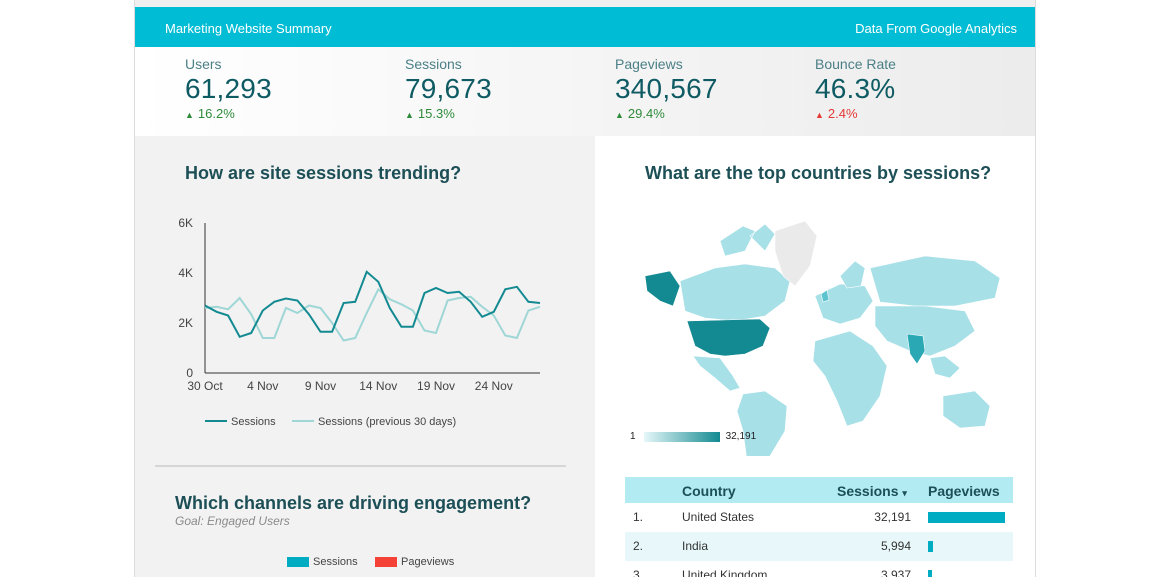  Describe the element at coordinates (262, 386) in the screenshot. I see `x-tick-label: 4 Nov` at that location.